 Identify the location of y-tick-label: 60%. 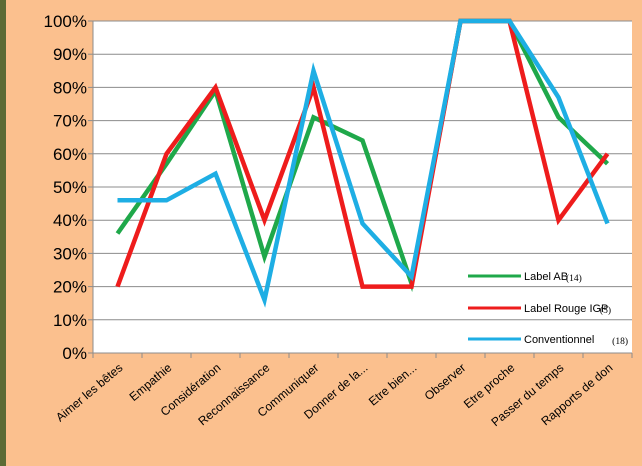
(70, 154).